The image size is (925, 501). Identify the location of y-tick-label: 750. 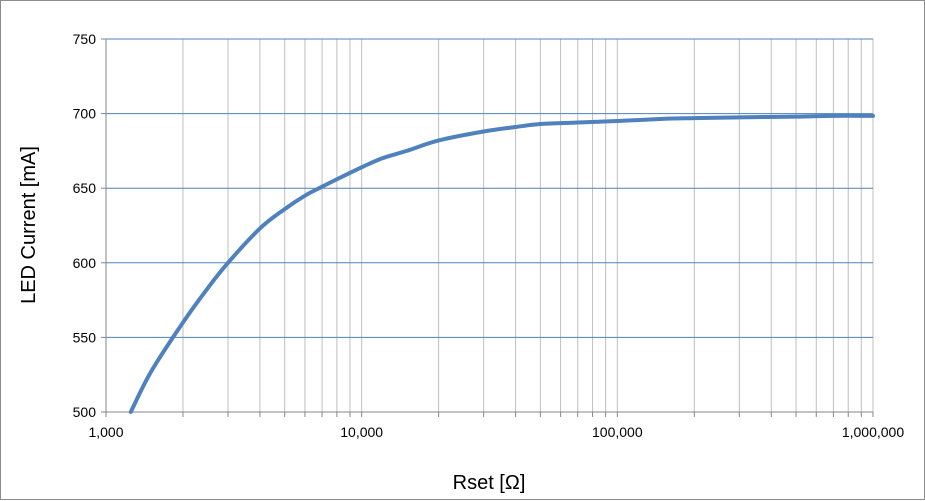
(85, 39).